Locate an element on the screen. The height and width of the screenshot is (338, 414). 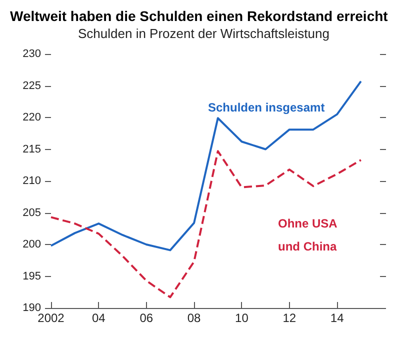
y-tick-label: 210 is located at coordinates (31, 181).